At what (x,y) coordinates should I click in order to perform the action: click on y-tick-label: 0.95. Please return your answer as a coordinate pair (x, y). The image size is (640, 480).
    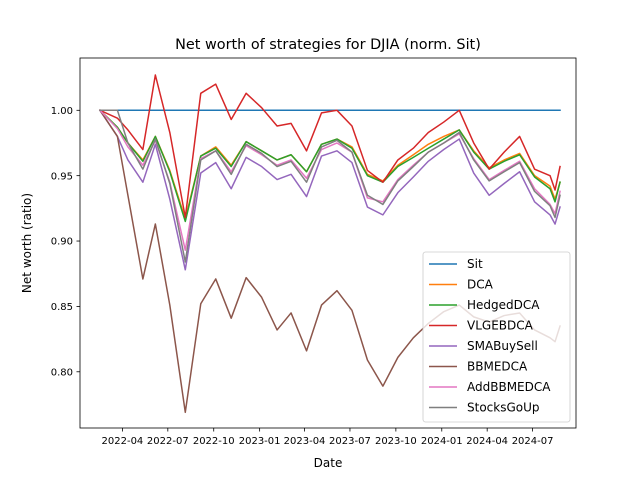
    Looking at the image, I should click on (62, 176).